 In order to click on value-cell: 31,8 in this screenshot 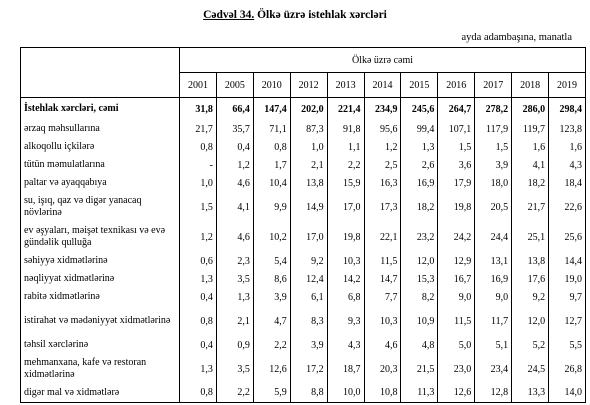, I will do `click(198, 108)`.